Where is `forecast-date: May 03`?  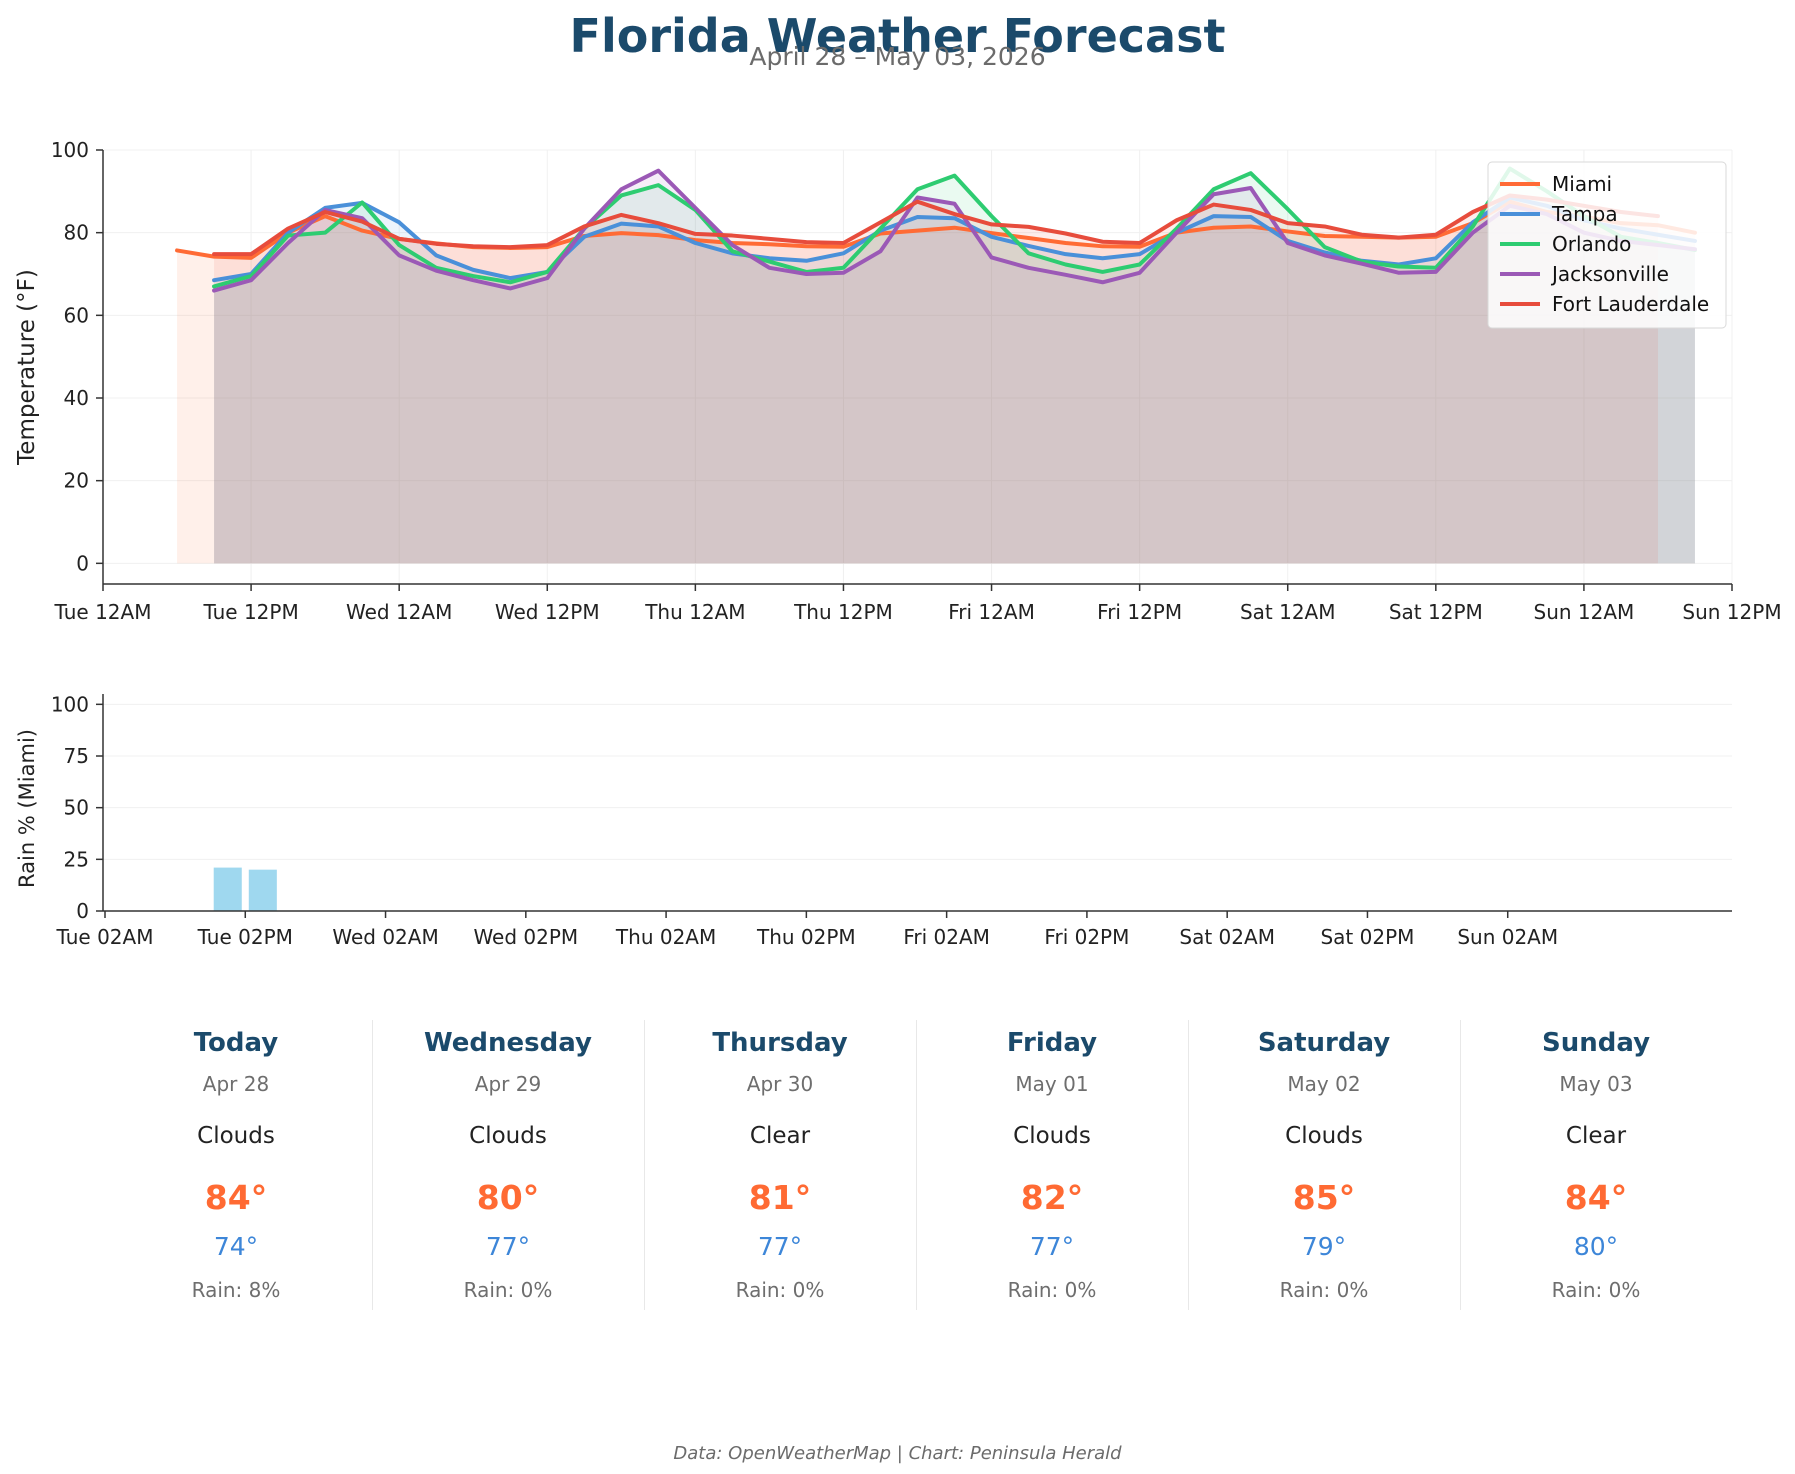 forecast-date: May 03 is located at coordinates (1596, 1084).